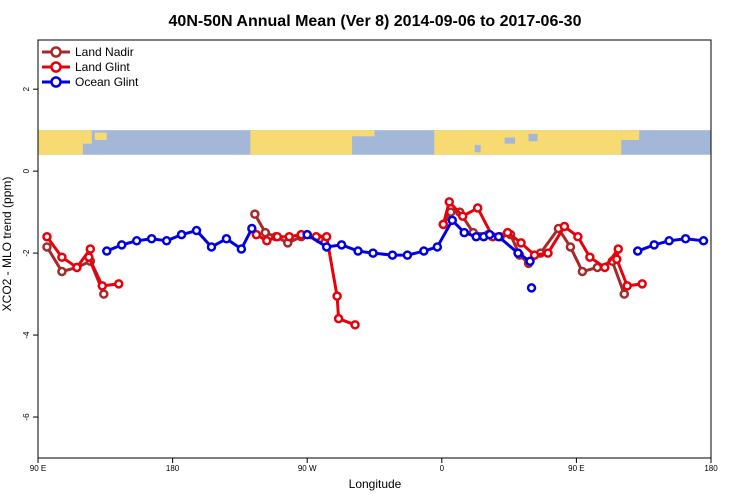 This screenshot has height=500, width=750. Describe the element at coordinates (26, 417) in the screenshot. I see `y-tick-label: -6` at that location.